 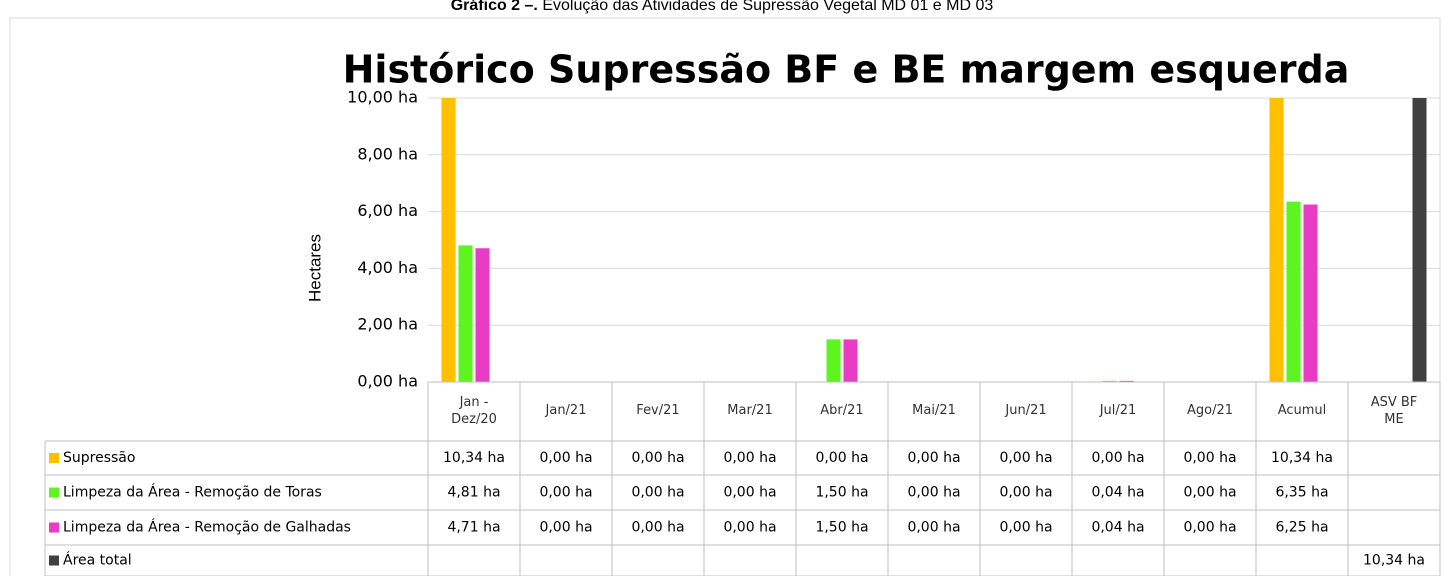 I want to click on y-tick-label: 8,00 ha, so click(x=387, y=153).